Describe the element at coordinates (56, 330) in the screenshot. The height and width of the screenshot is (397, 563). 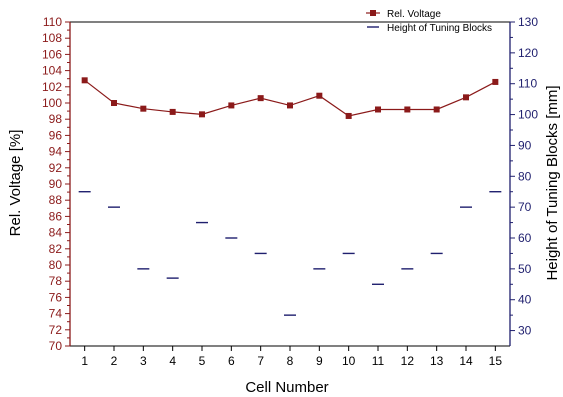
I see `y-left-tick-label: 72` at that location.